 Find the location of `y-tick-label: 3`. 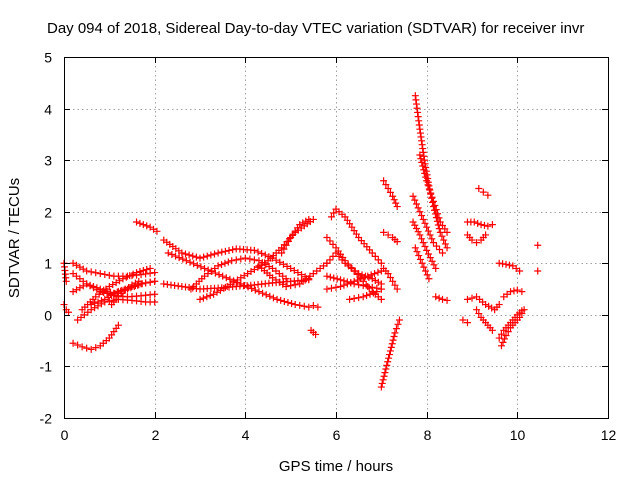

y-tick-label: 3 is located at coordinates (48, 161).